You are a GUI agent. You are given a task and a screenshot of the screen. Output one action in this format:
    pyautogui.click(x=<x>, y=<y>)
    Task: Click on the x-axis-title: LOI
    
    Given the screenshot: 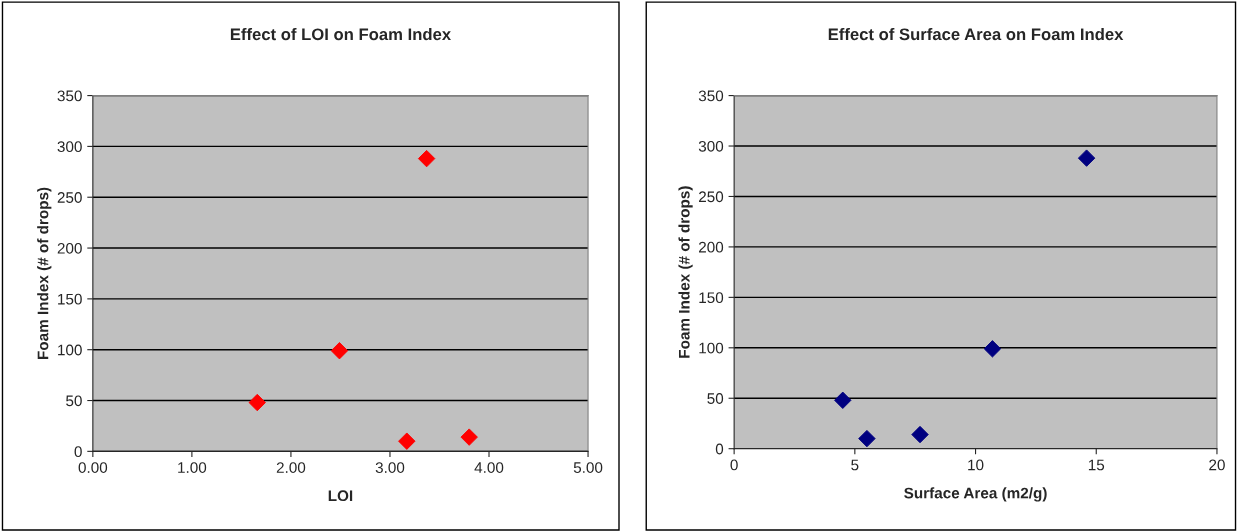 What is the action you would take?
    pyautogui.click(x=340, y=496)
    